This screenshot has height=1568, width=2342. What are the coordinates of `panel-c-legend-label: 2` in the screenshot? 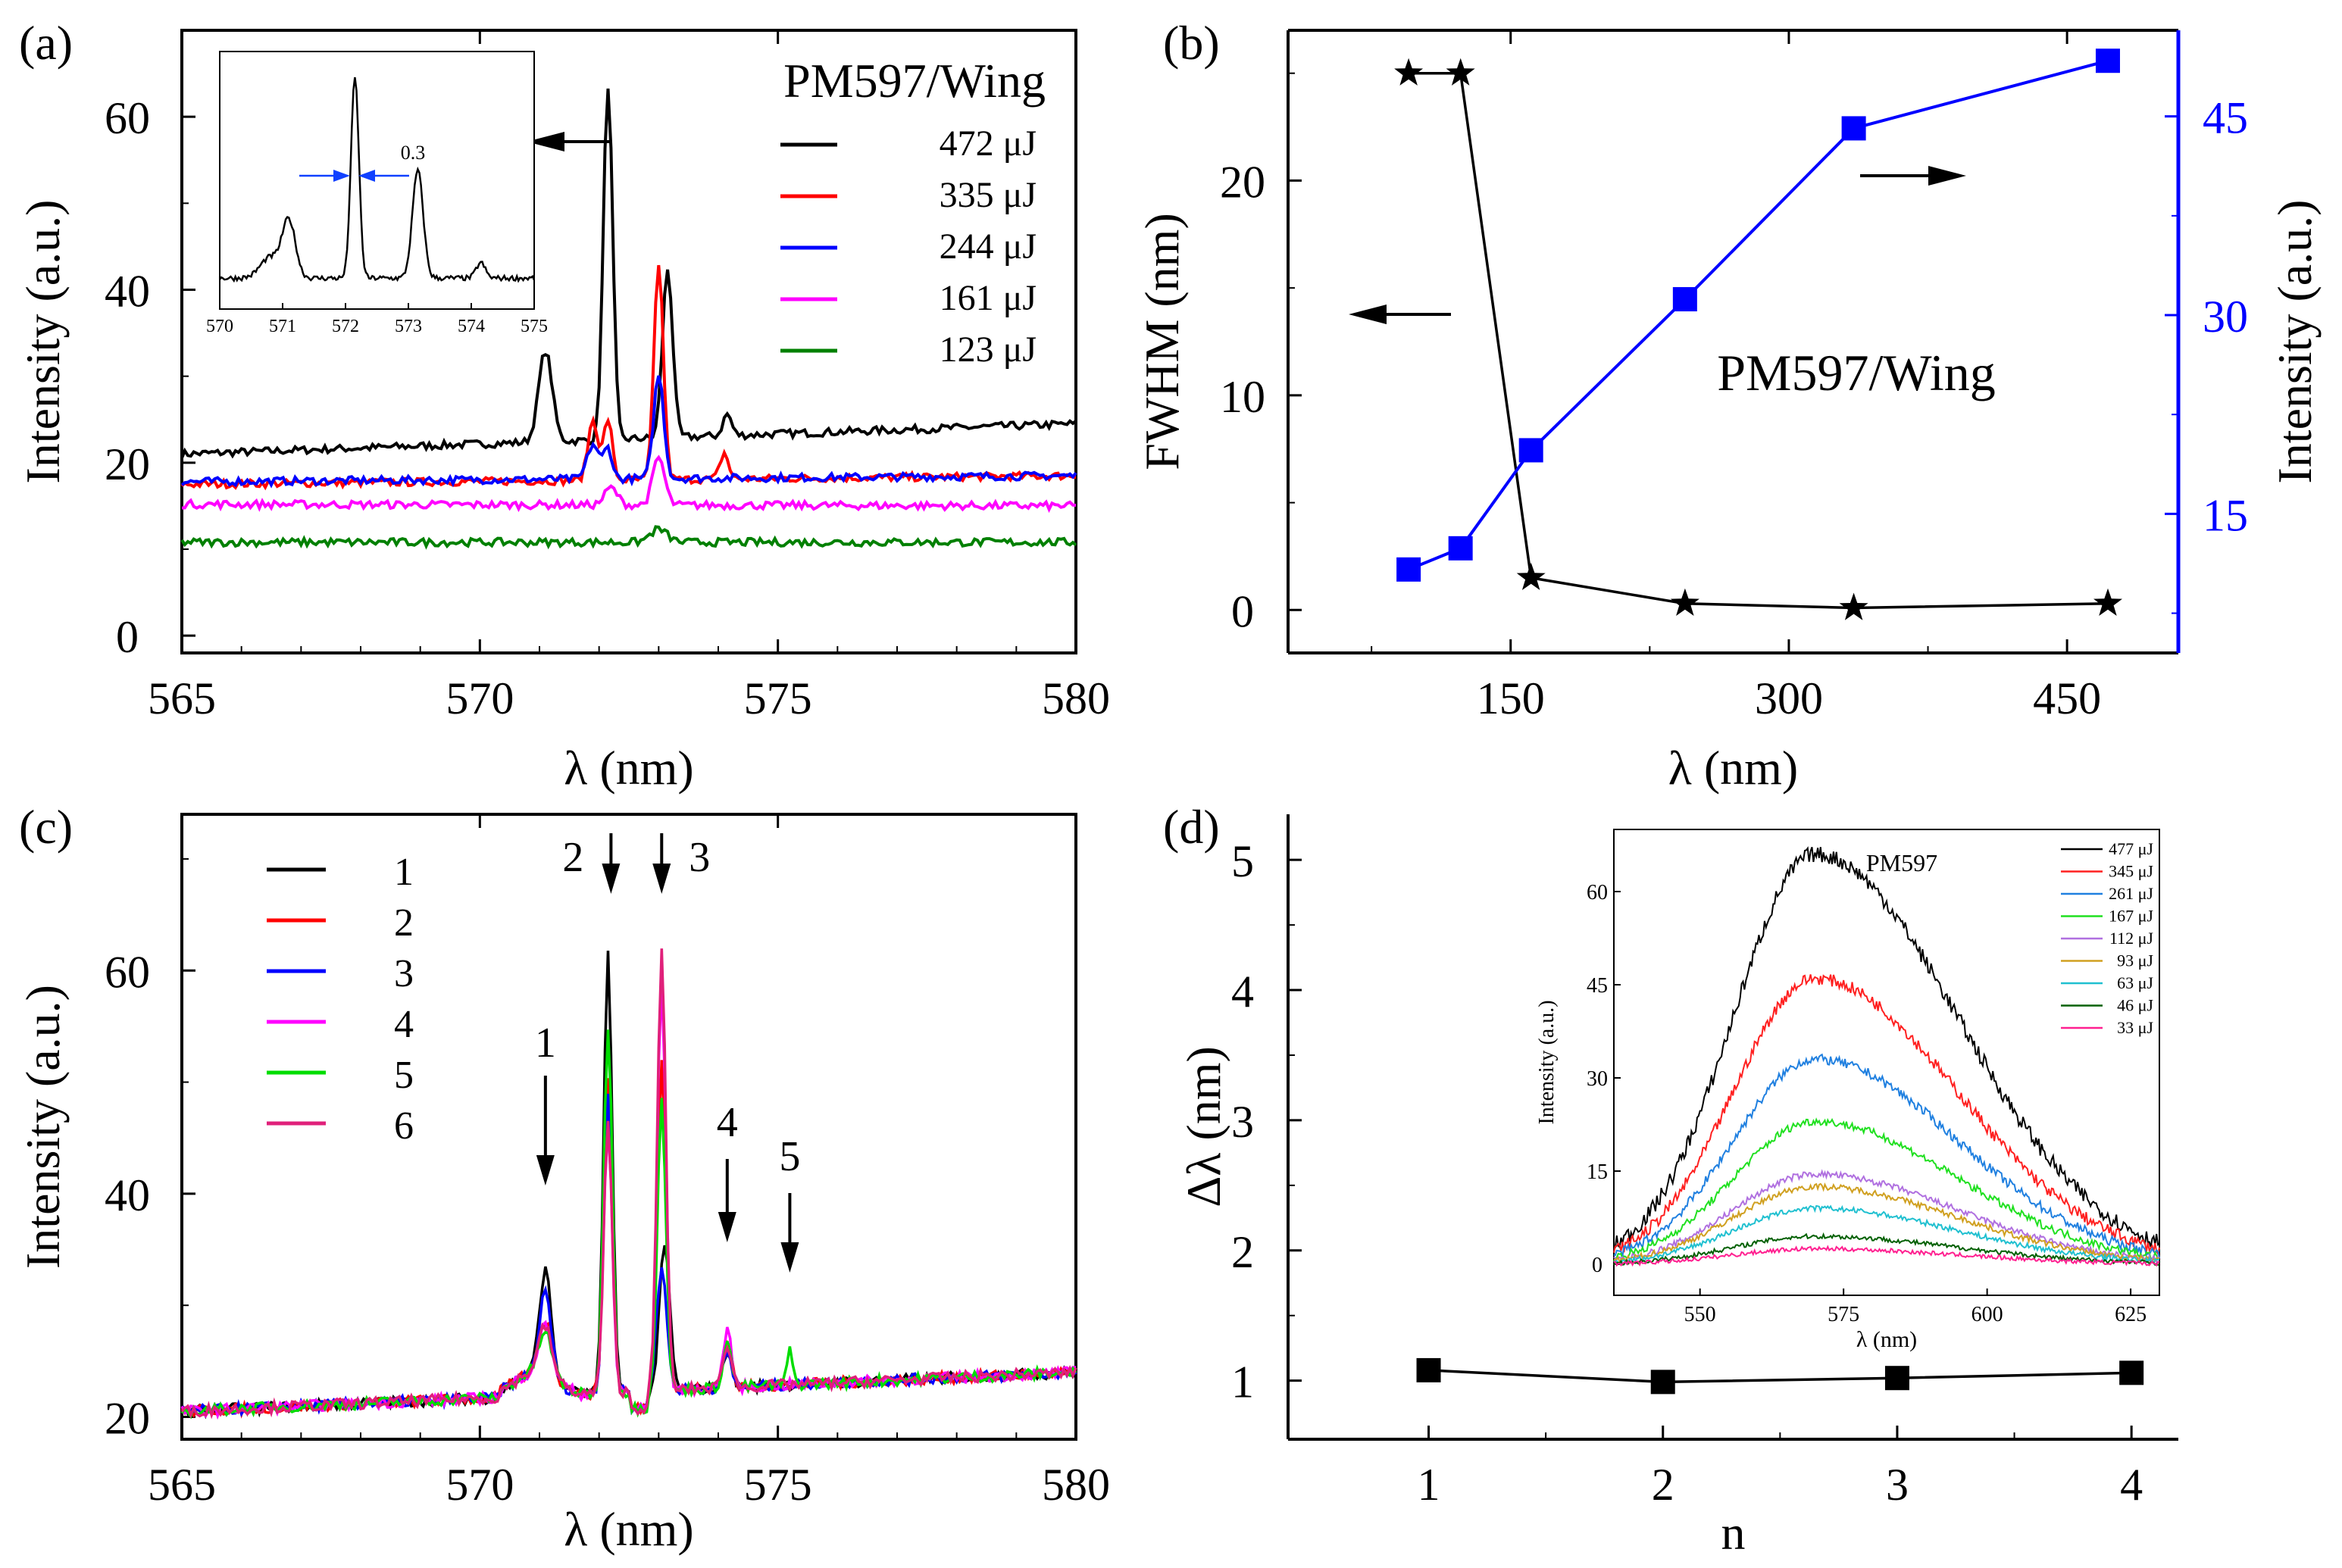 It's located at (404, 923).